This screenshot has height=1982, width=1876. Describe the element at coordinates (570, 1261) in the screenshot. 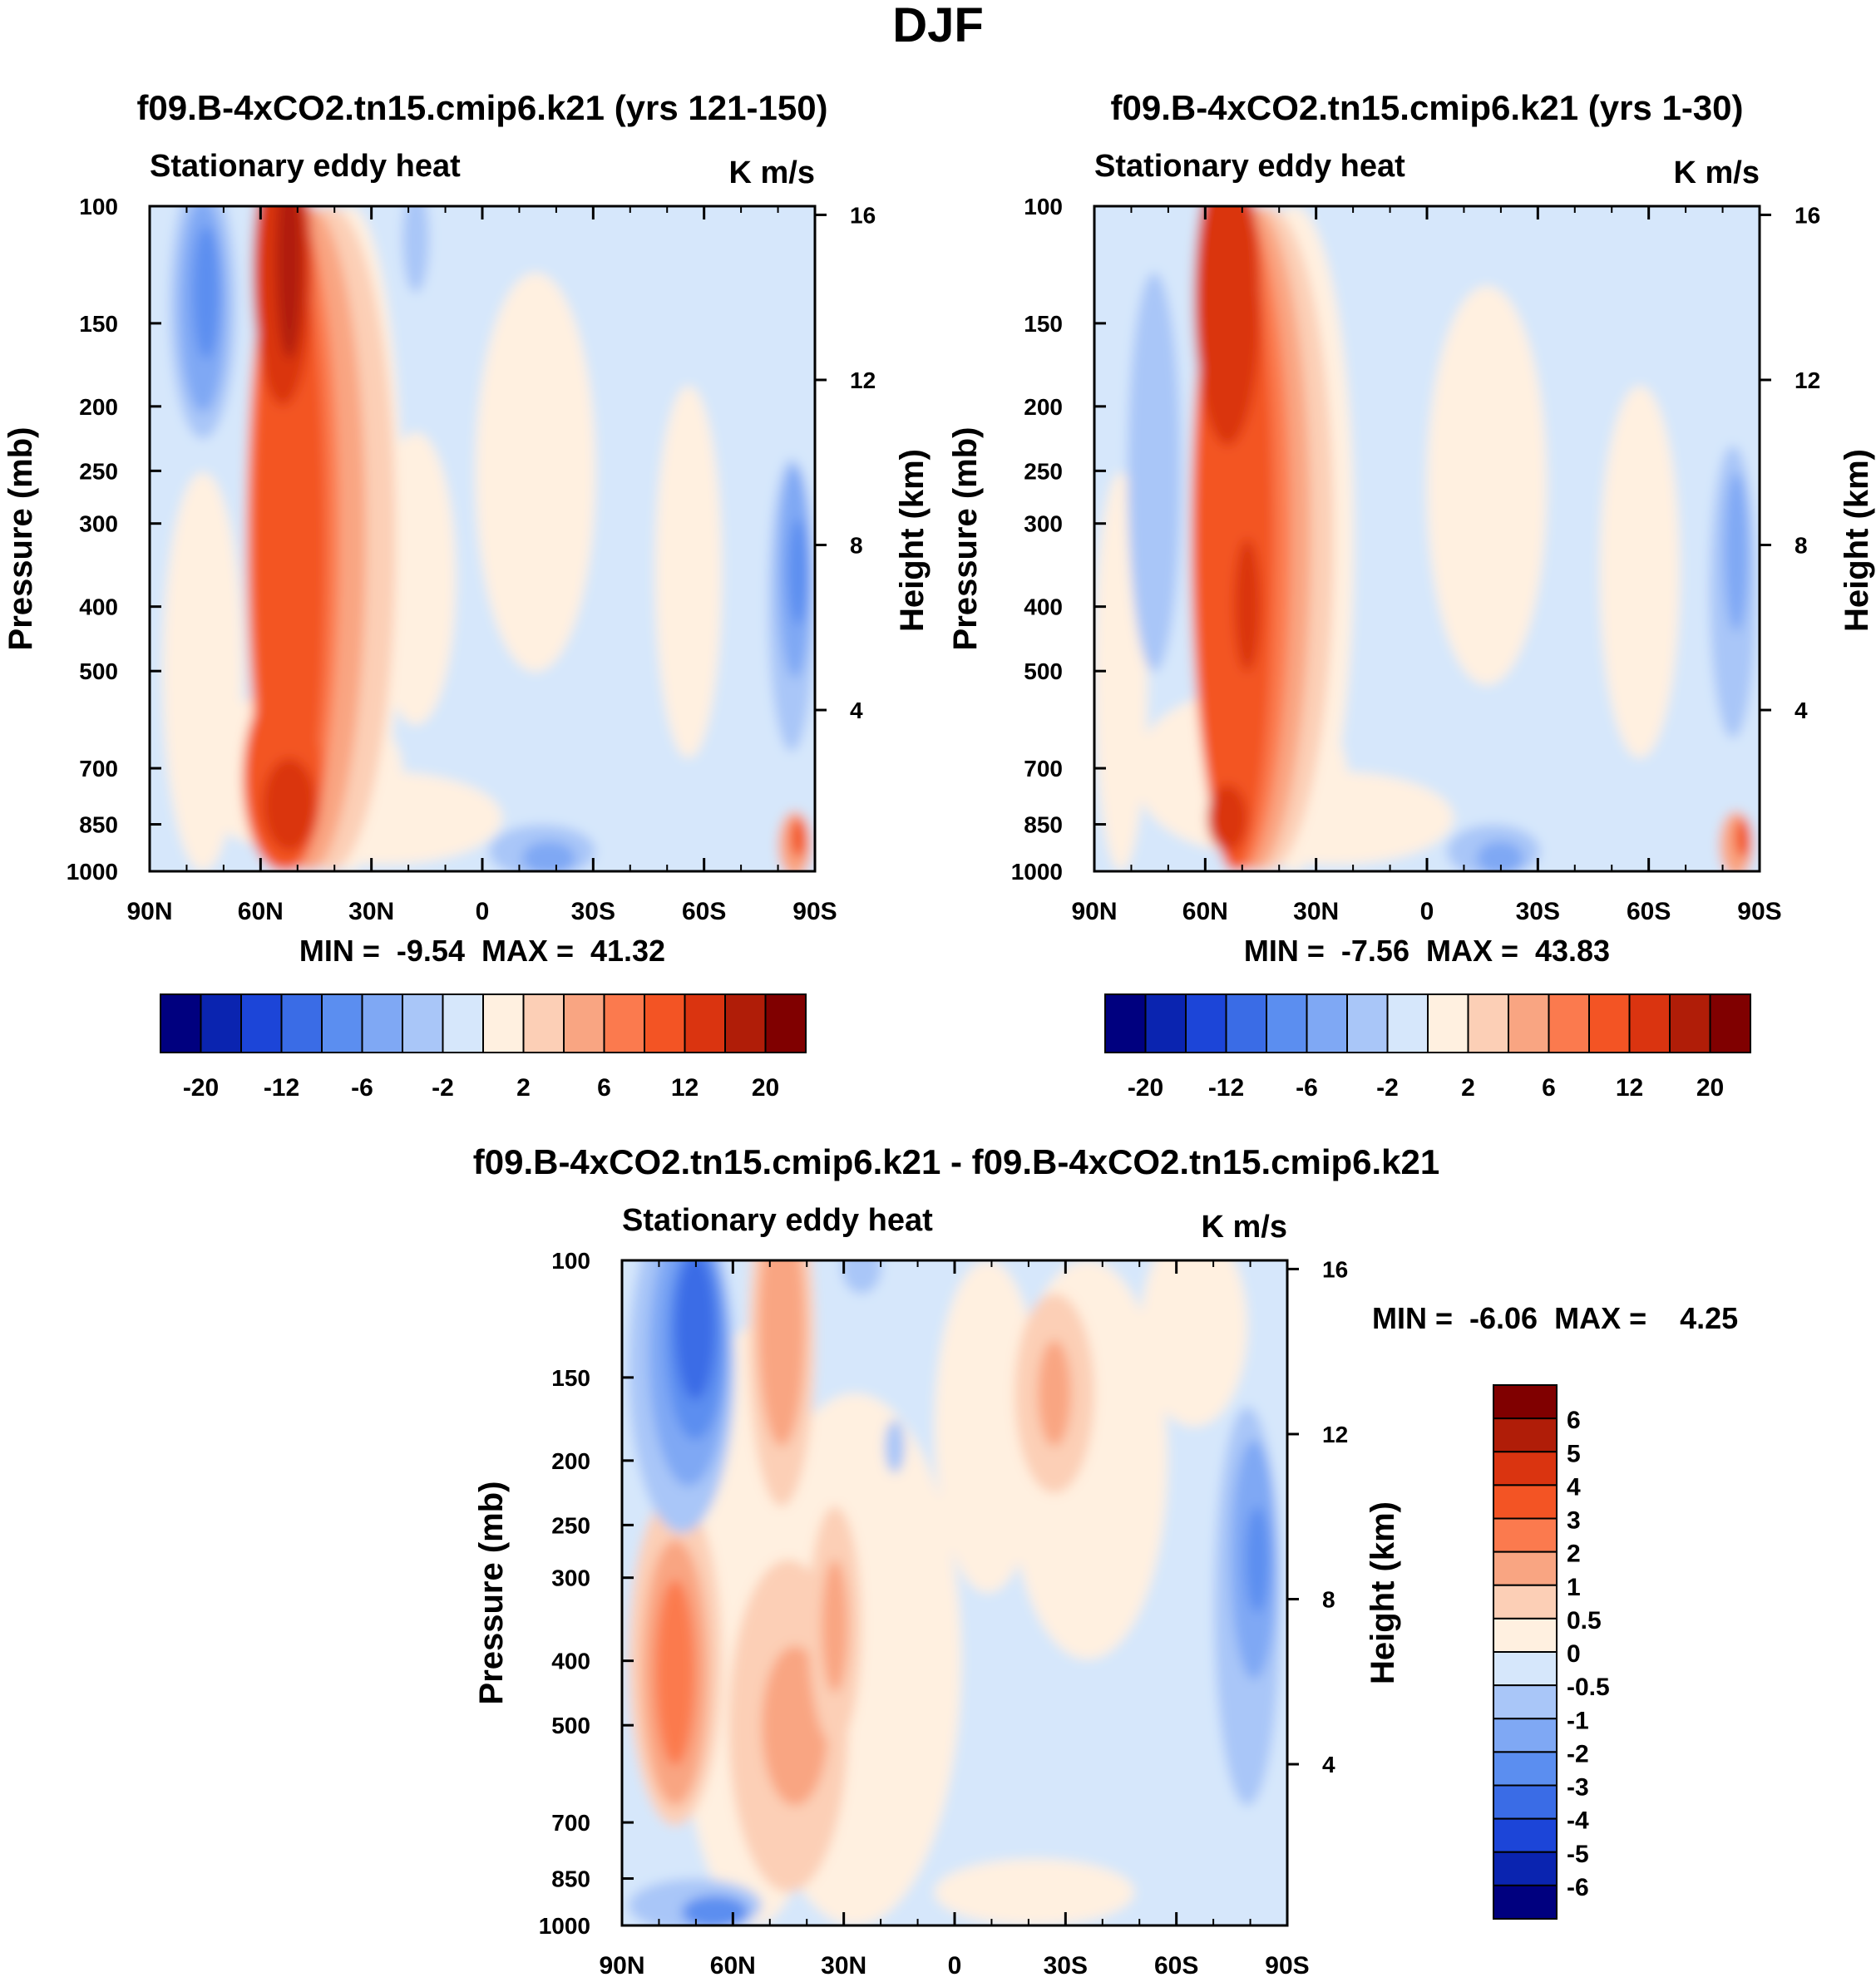

I see `y-tick-label: 100` at that location.